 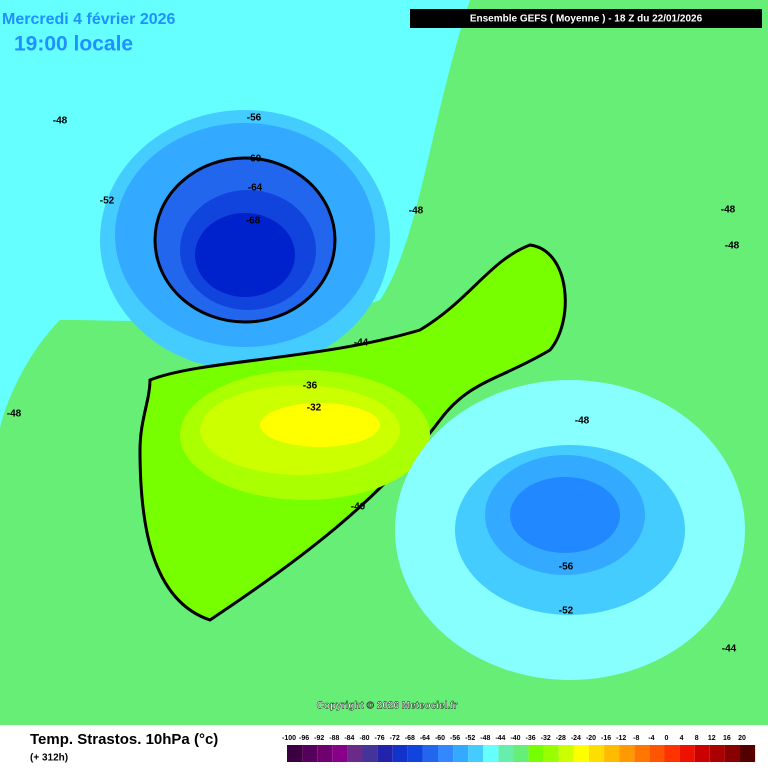 I want to click on scale-label: -20, so click(x=591, y=738).